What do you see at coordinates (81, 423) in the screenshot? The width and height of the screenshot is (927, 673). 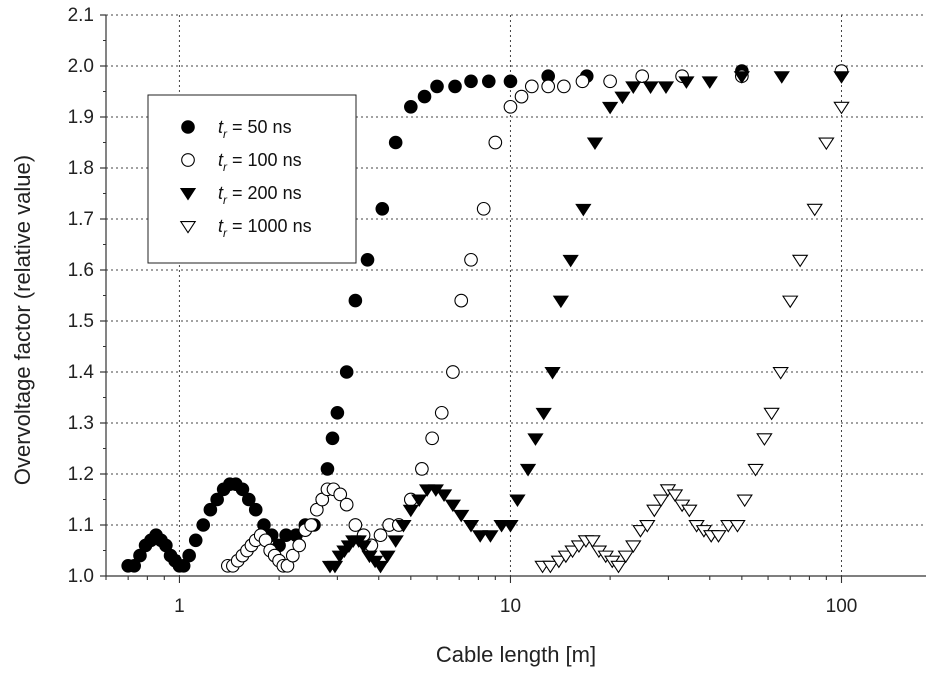 I see `y-tick-label: 1.3` at bounding box center [81, 423].